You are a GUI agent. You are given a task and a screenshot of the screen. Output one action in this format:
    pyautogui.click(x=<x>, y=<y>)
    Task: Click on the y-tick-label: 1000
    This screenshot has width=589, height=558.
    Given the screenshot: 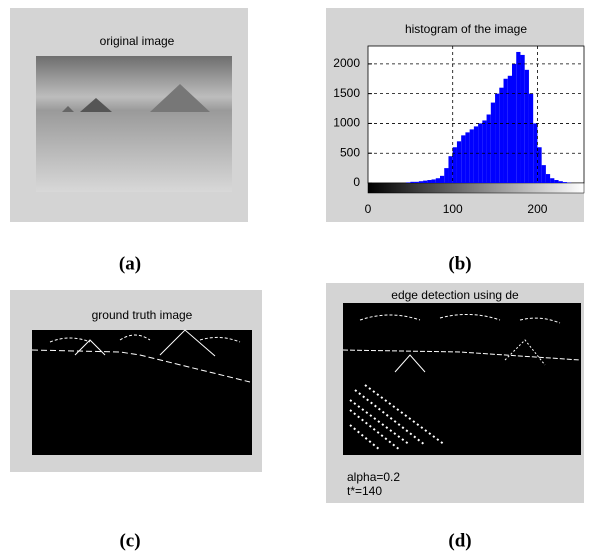 What is the action you would take?
    pyautogui.click(x=346, y=123)
    